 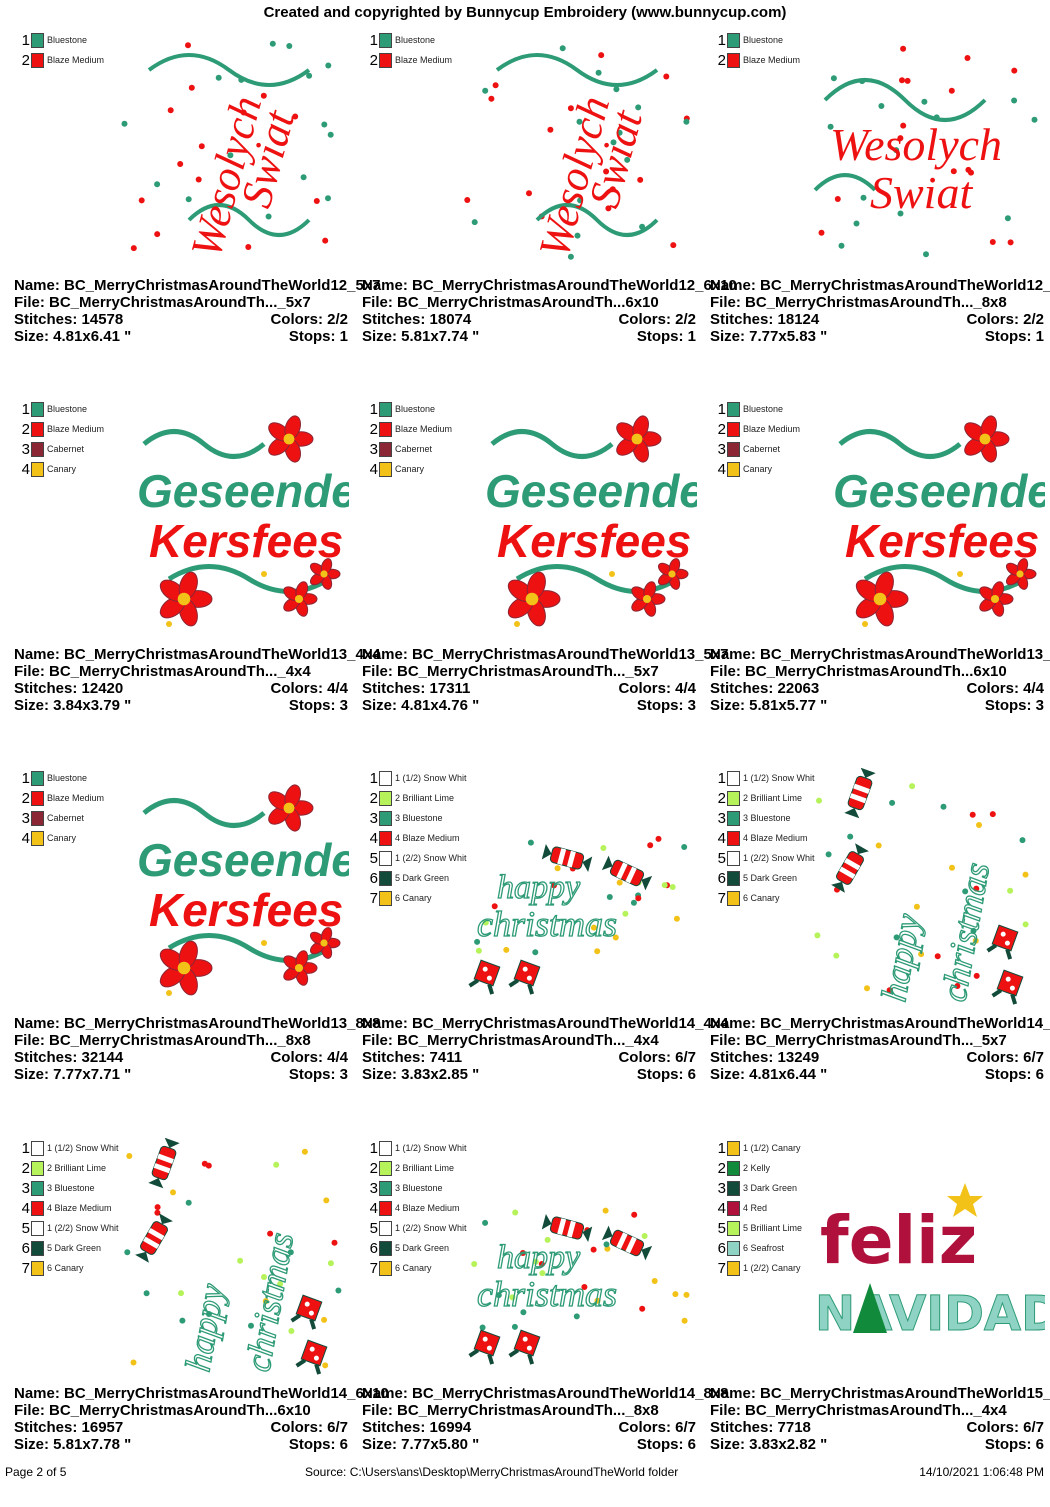 I want to click on color-label: 1 (1/2) Canary, so click(x=772, y=1148).